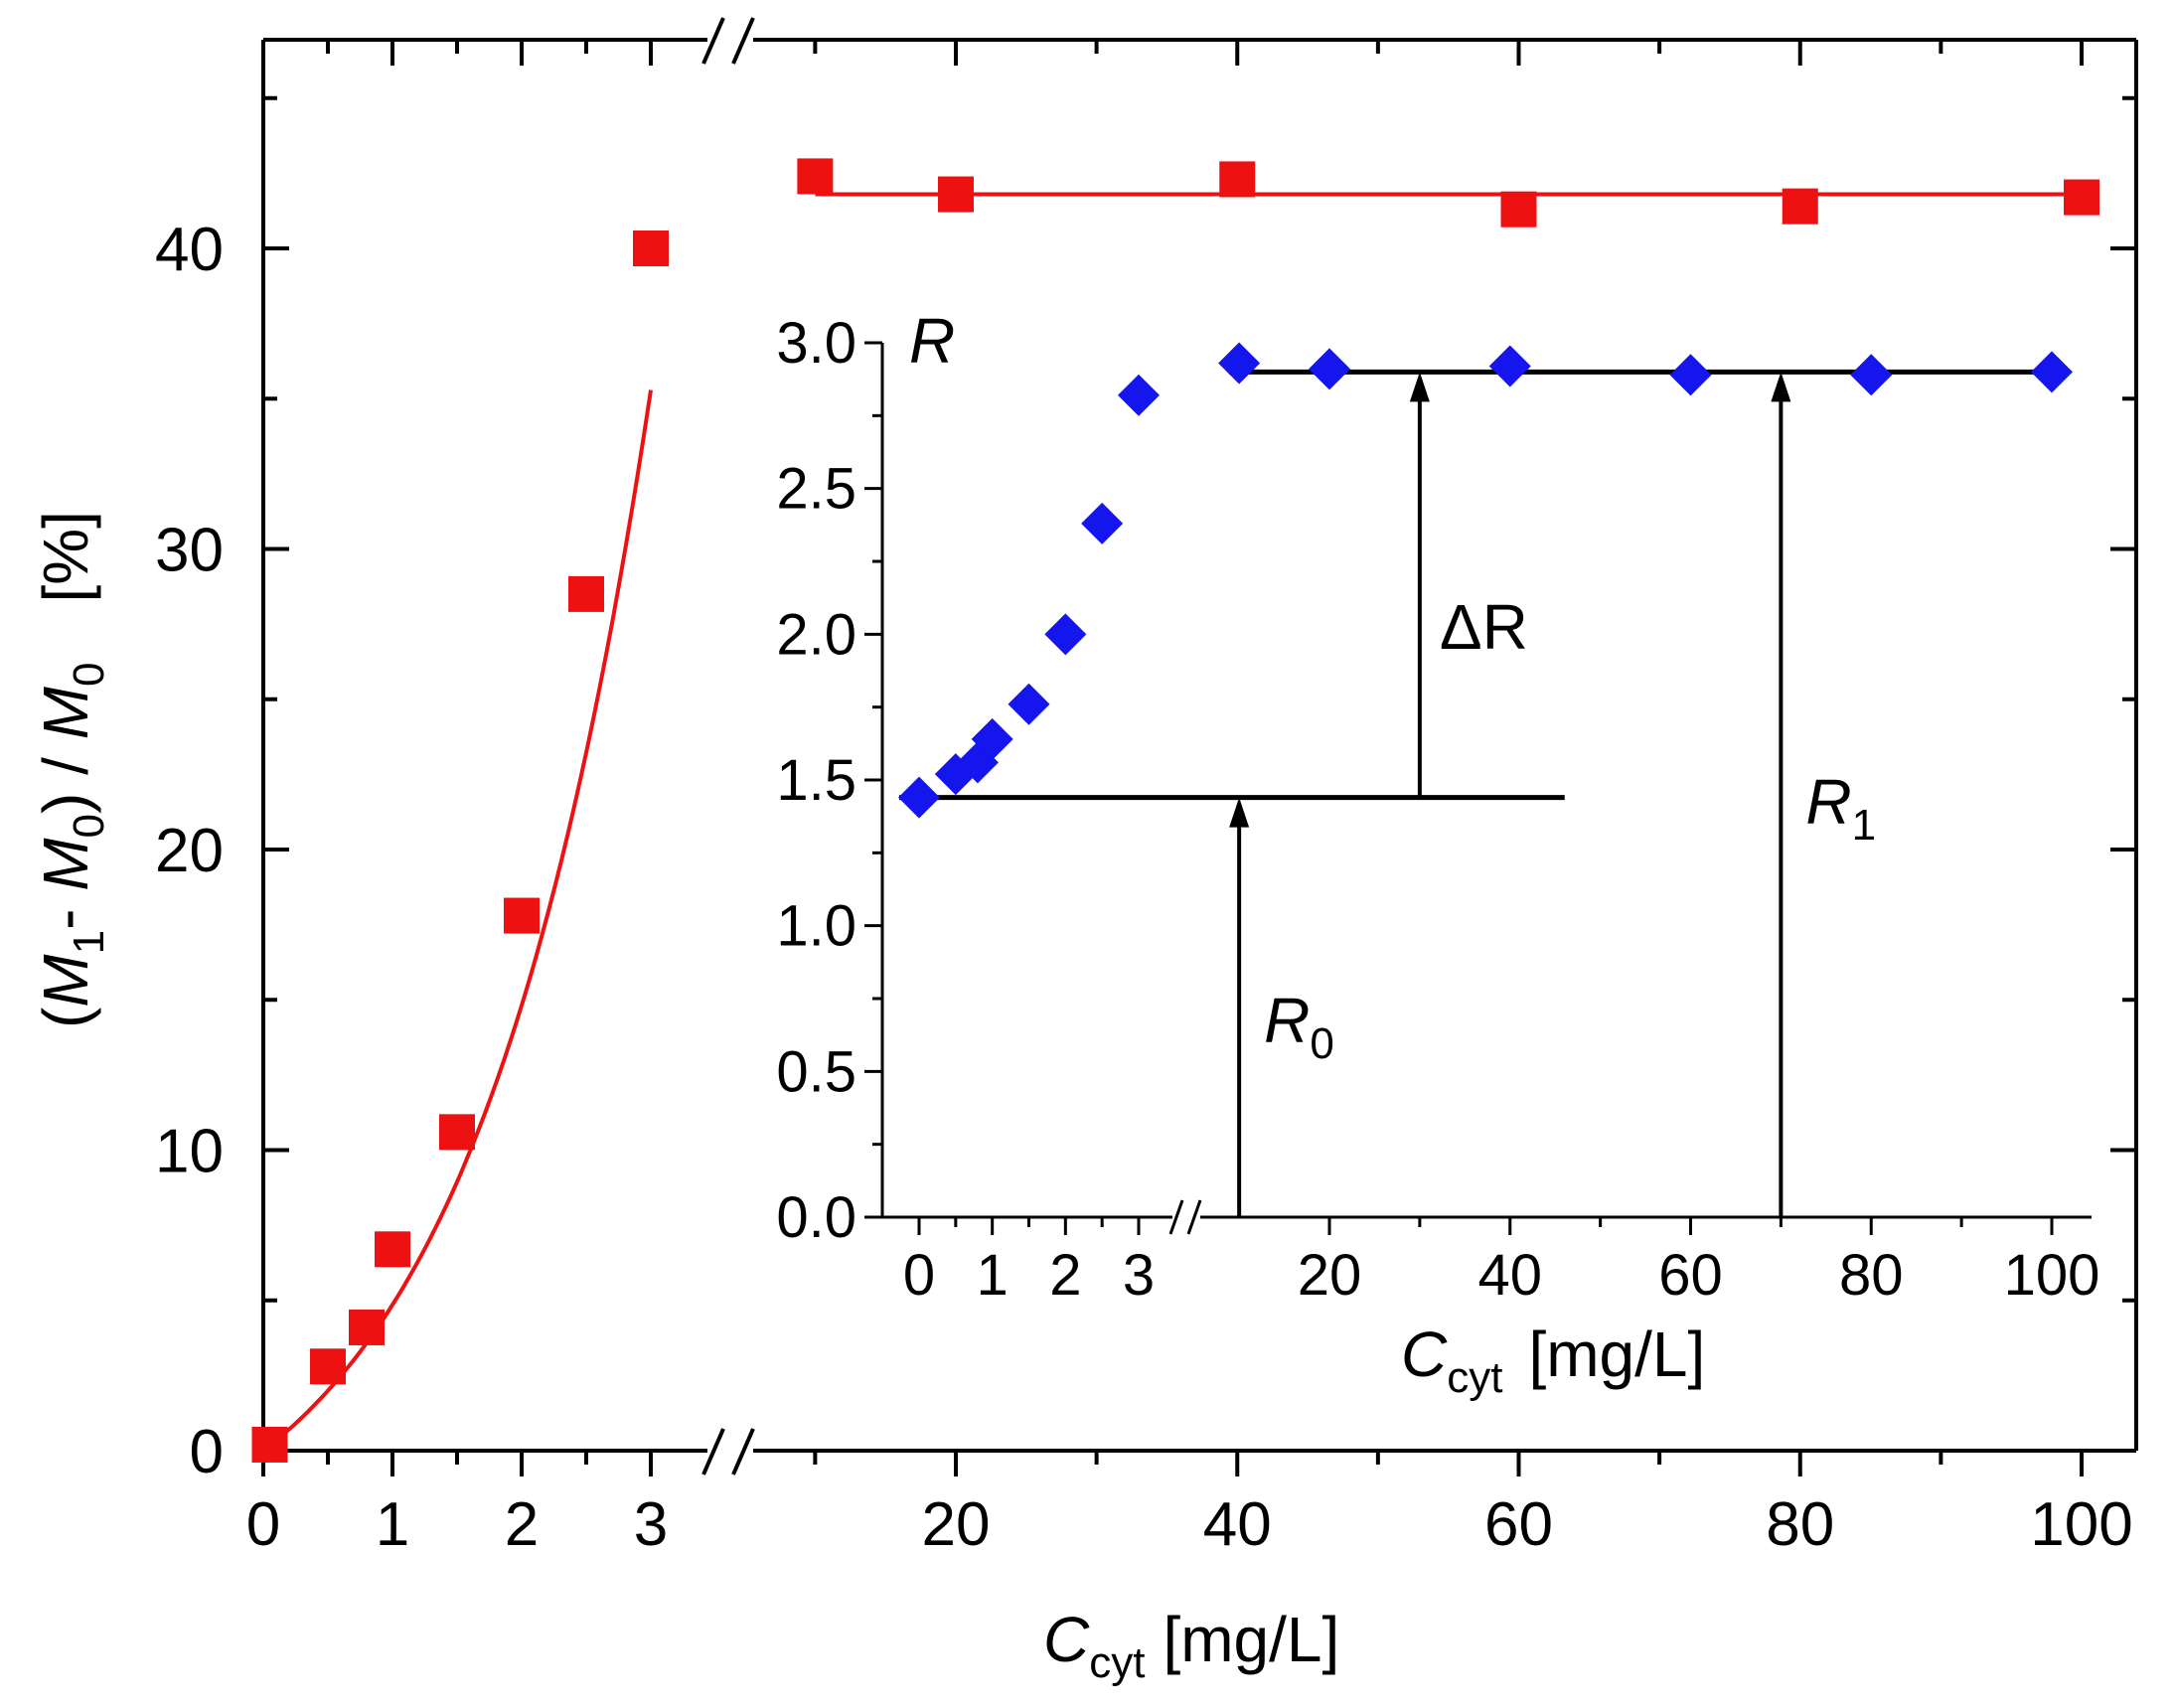 This screenshot has width=2174, height=1708. What do you see at coordinates (1484, 627) in the screenshot?
I see `delta-r-label: ΔR` at bounding box center [1484, 627].